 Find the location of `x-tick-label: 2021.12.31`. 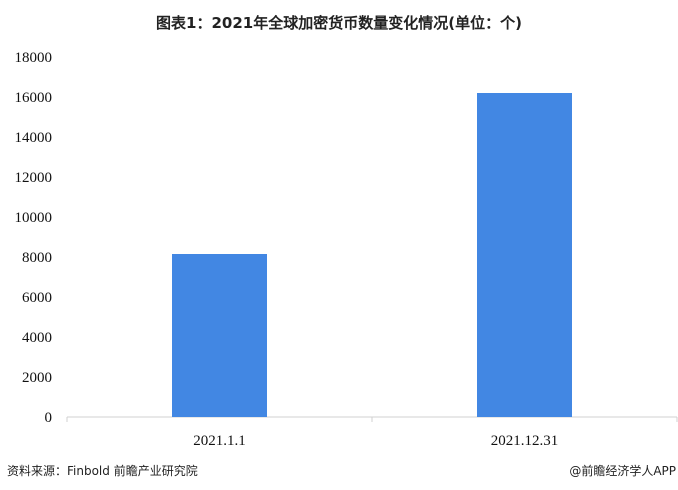

x-tick-label: 2021.12.31 is located at coordinates (525, 441).